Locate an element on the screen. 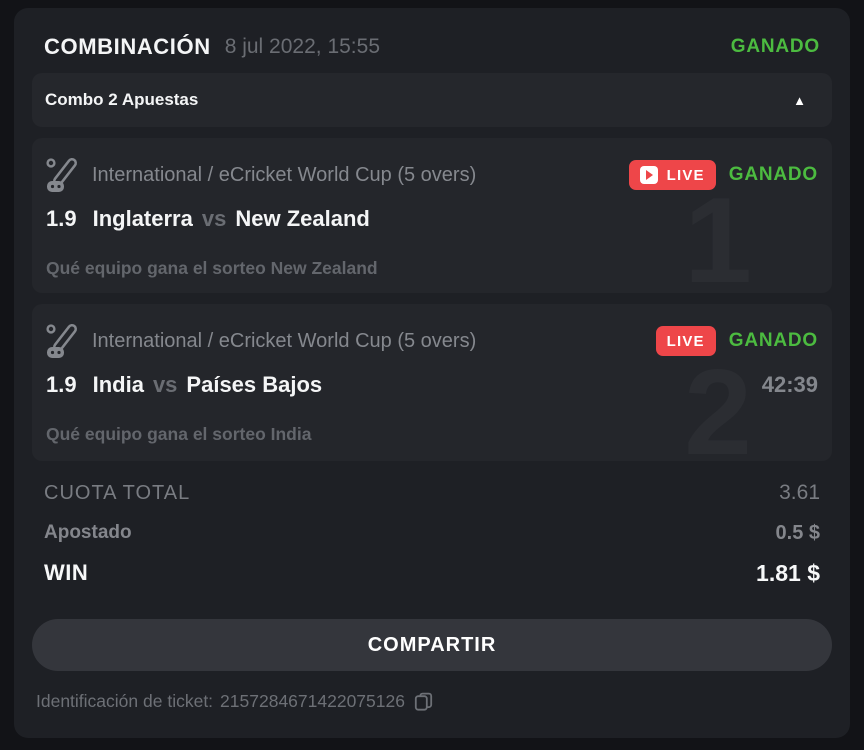 This screenshot has width=864, height=750. ticket-status-badge: GANADO is located at coordinates (775, 46).